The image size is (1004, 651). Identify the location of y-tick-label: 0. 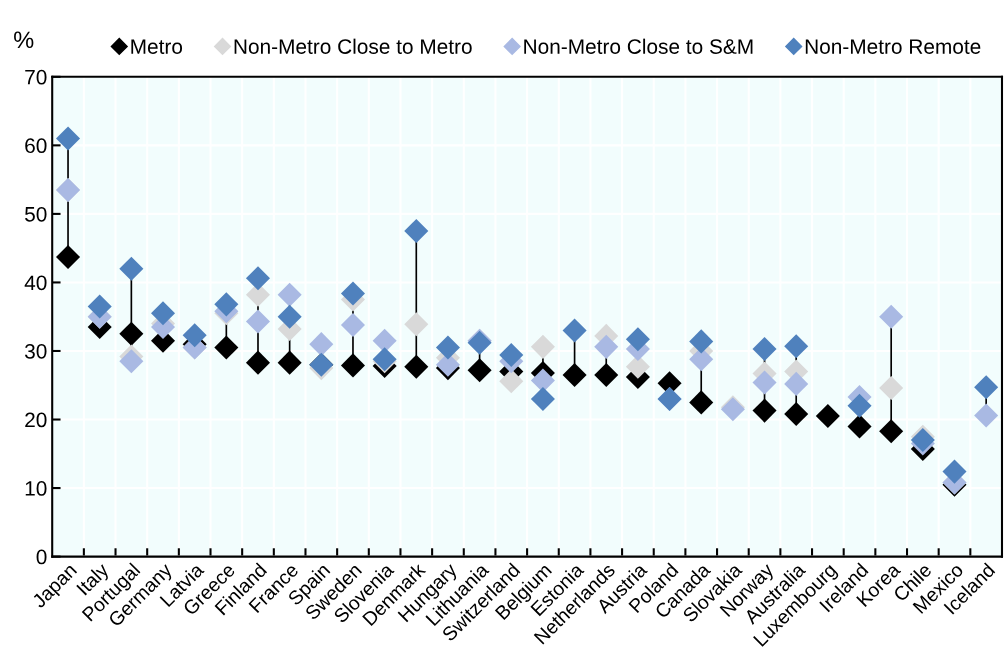
(41, 557).